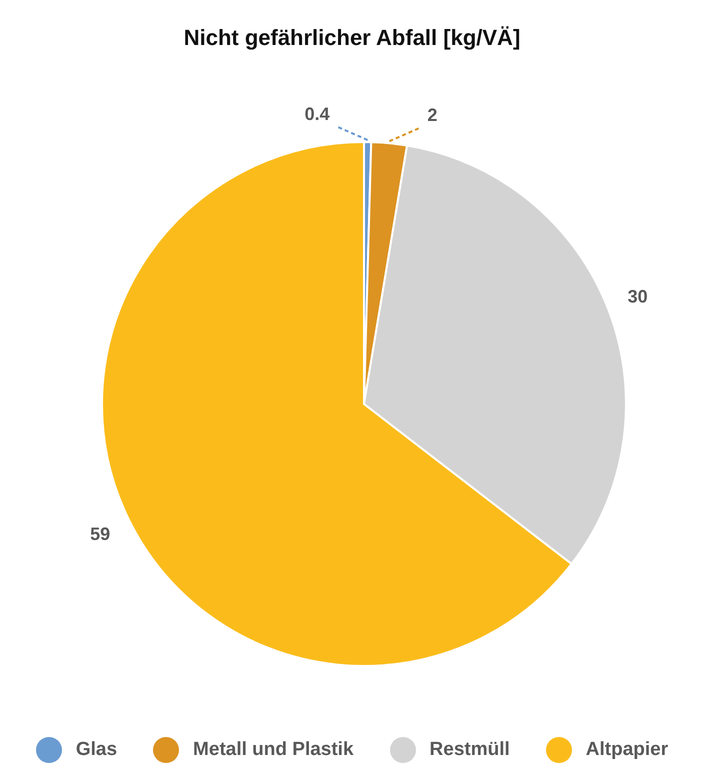 This screenshot has width=704, height=770. Describe the element at coordinates (638, 296) in the screenshot. I see `data-label: 30` at that location.